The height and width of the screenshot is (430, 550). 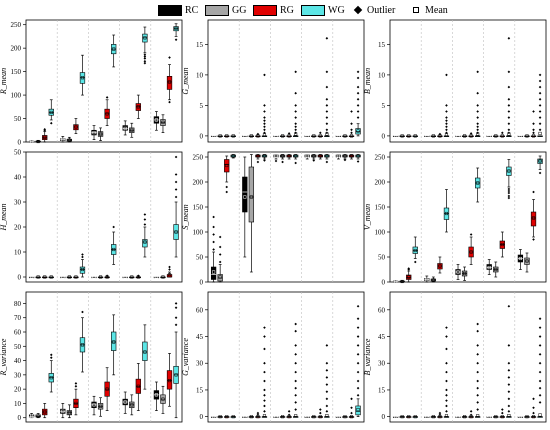 I want to click on panel-6-group-1-rg-mean-marker, so click(x=409, y=277).